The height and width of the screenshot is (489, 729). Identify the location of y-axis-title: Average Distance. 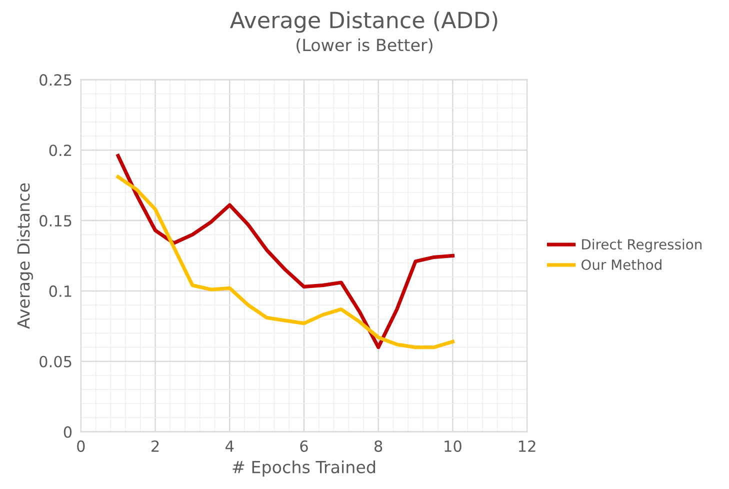
(25, 256).